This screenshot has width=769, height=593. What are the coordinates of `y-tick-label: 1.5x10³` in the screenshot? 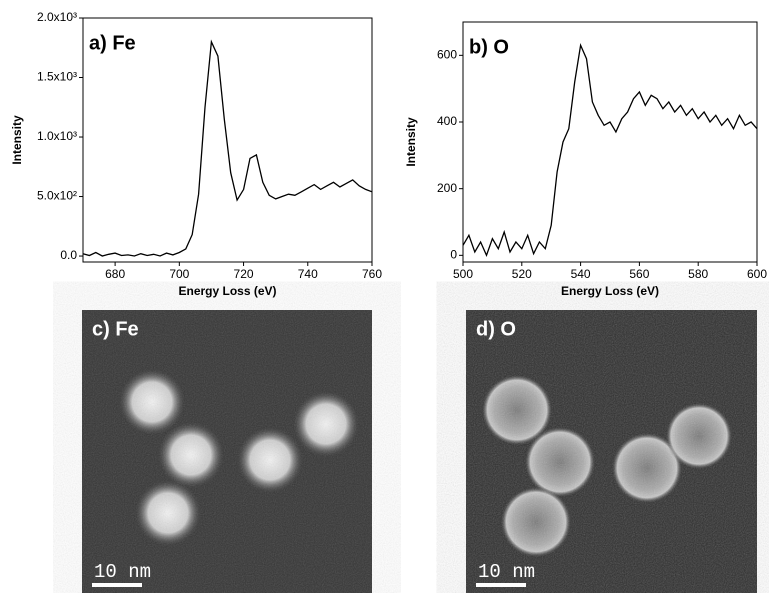 It's located at (57, 77).